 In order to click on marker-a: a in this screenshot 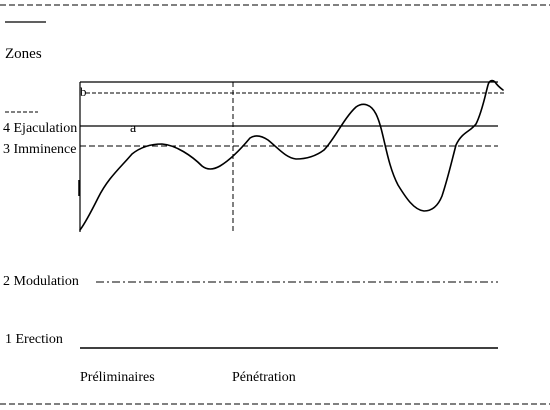, I will do `click(133, 128)`.